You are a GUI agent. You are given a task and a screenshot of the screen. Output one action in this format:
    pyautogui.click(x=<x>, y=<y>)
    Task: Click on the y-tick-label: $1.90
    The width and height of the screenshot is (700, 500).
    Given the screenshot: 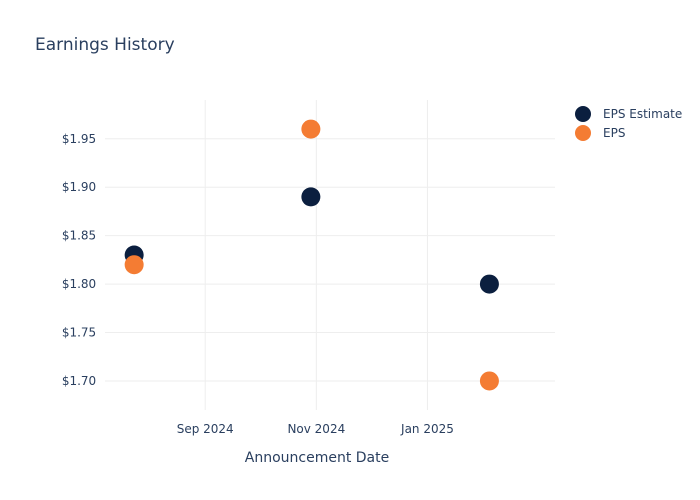 What is the action you would take?
    pyautogui.click(x=79, y=187)
    